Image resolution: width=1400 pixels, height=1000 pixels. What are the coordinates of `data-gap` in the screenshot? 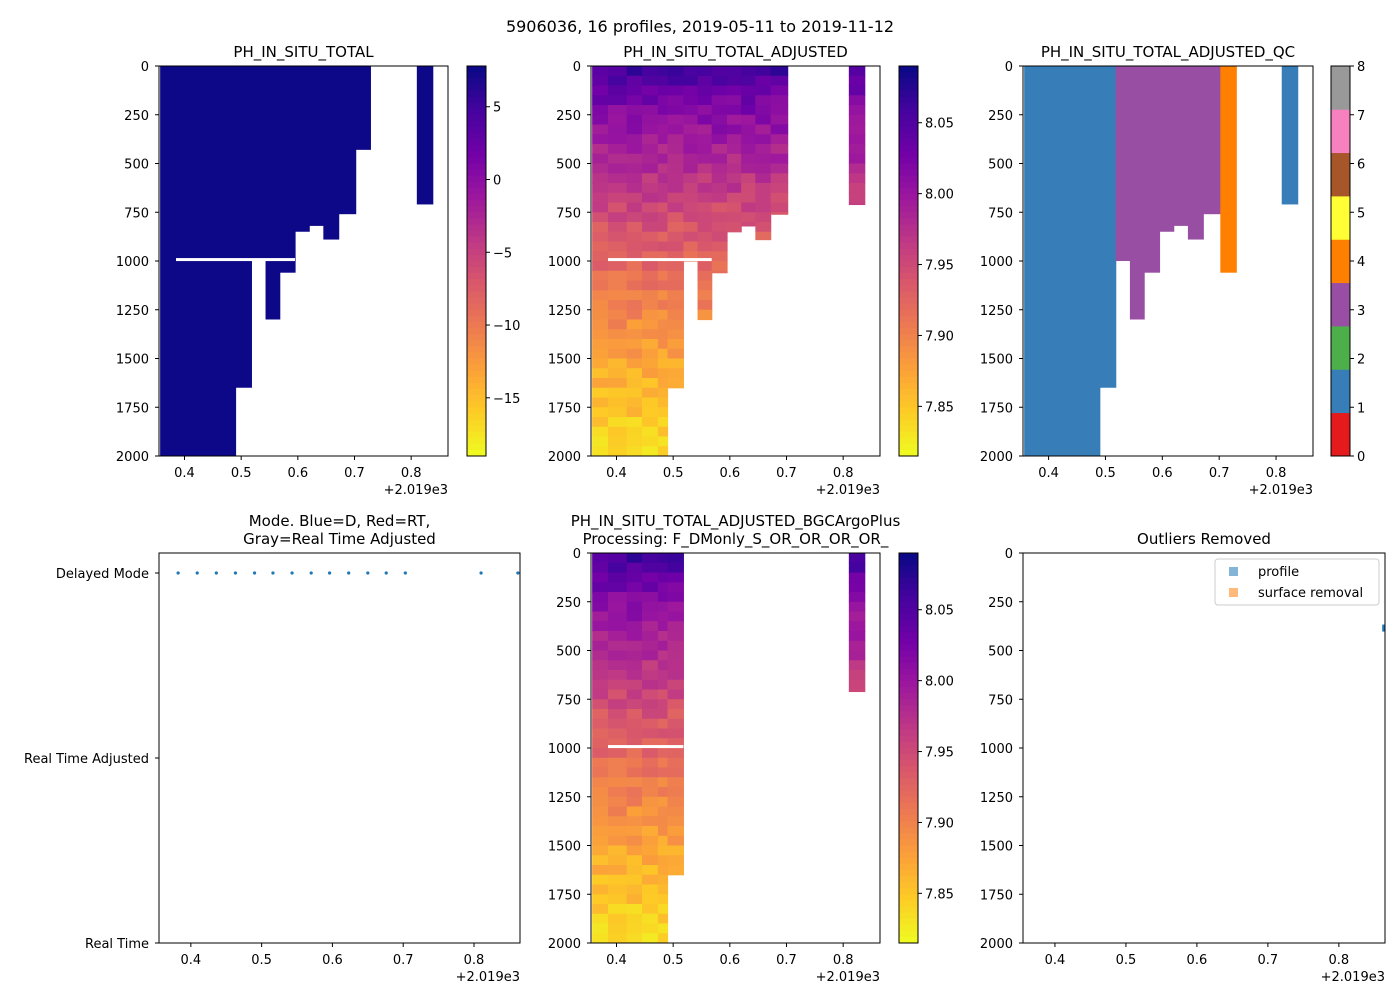 It's located at (646, 747).